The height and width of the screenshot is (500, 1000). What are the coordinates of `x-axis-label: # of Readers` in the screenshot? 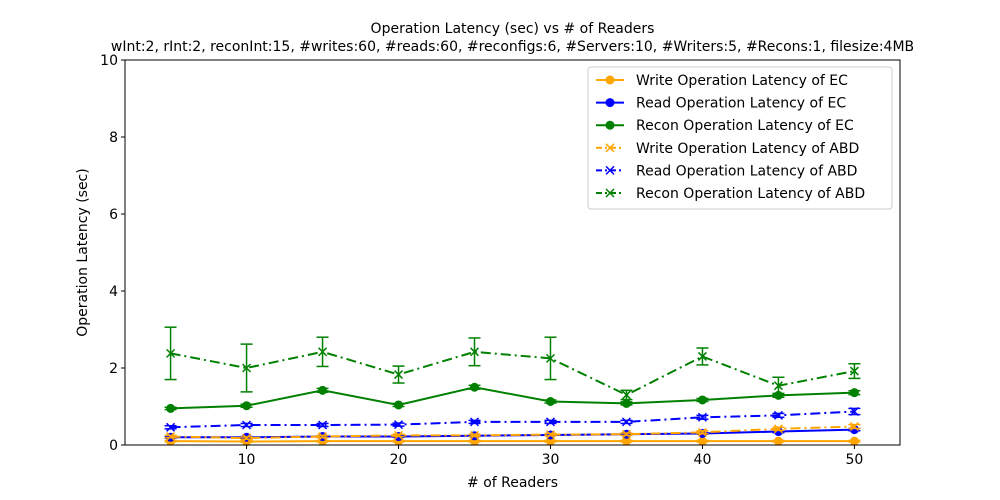 It's located at (512, 483).